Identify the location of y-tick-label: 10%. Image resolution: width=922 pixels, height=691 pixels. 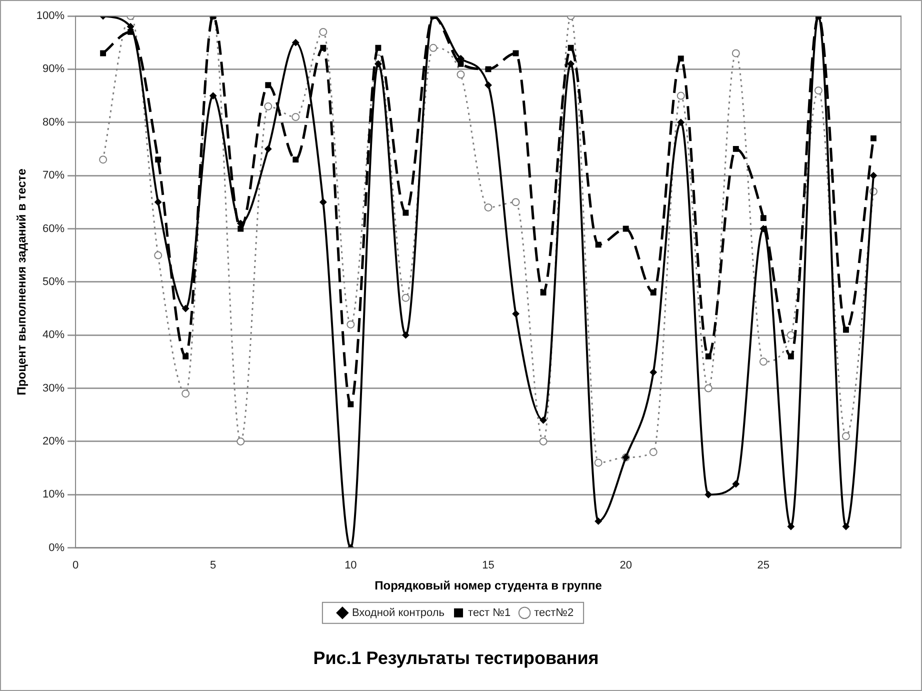
(53, 494).